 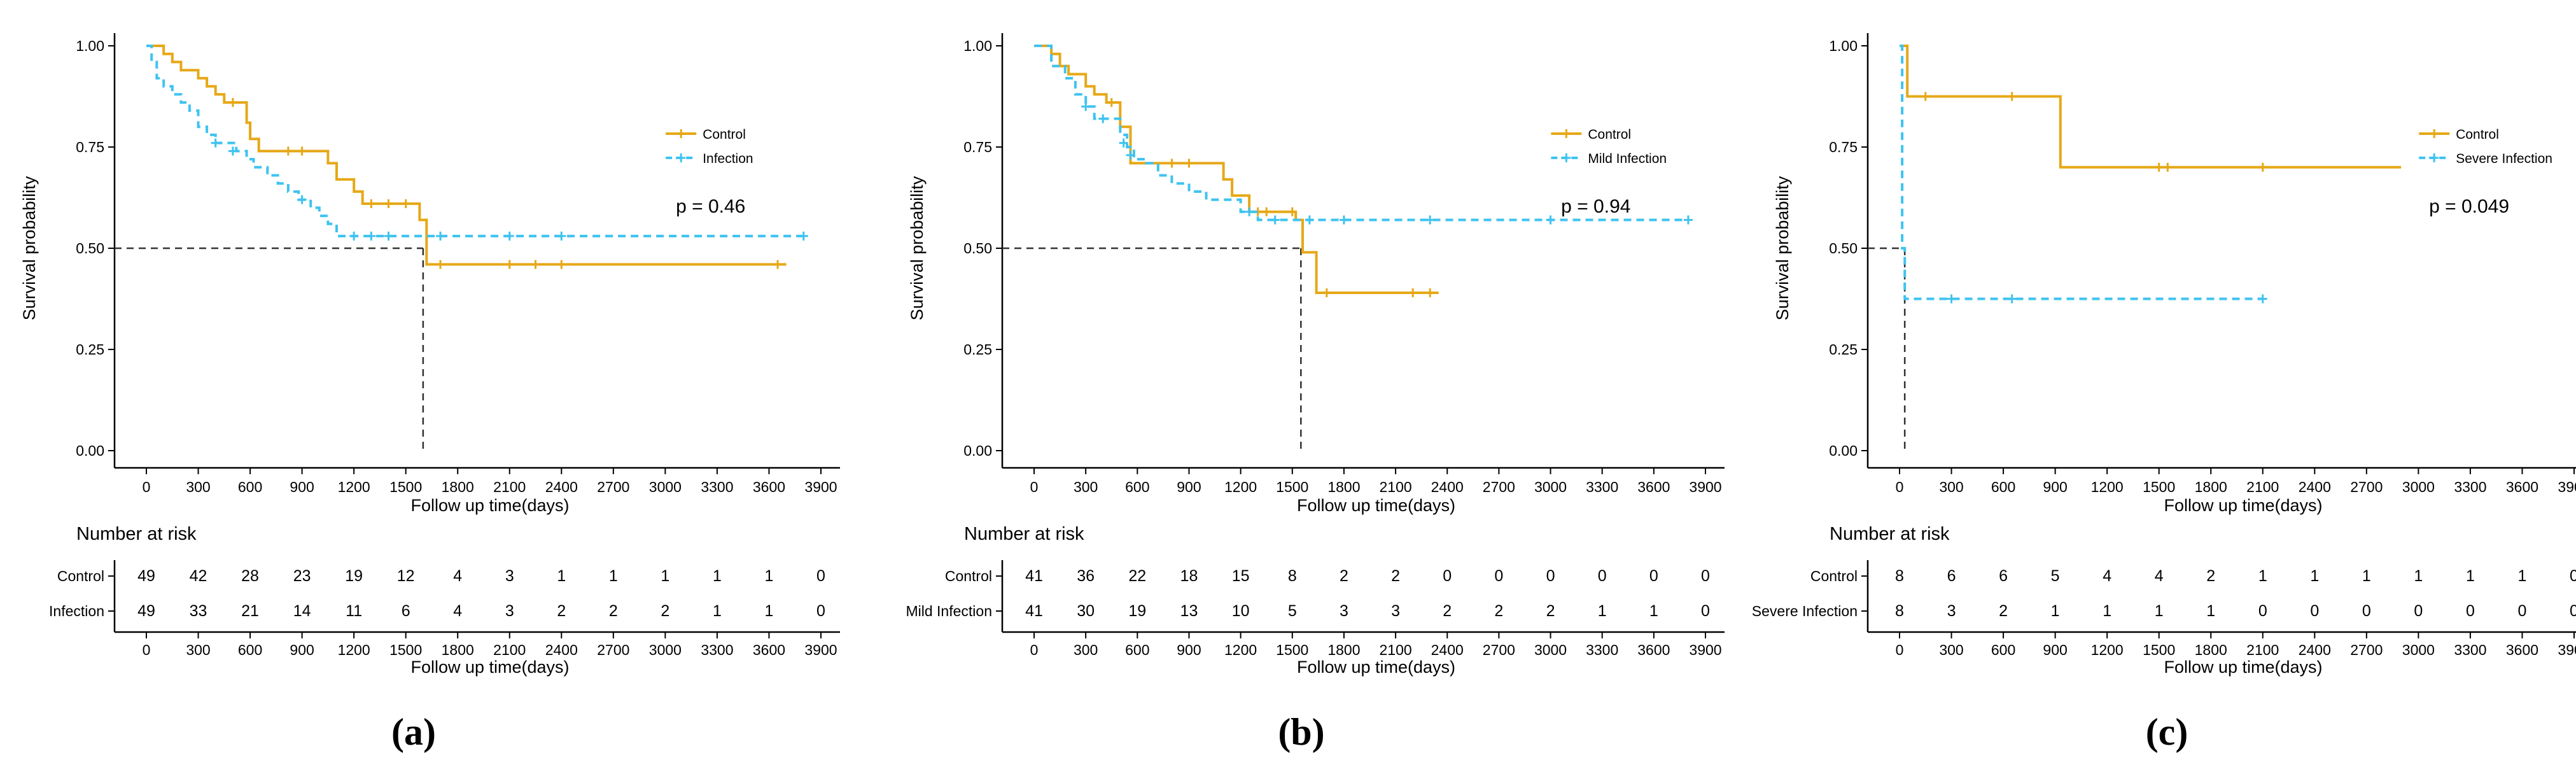 What do you see at coordinates (561, 487) in the screenshot?
I see `x-tick-label: 2400` at bounding box center [561, 487].